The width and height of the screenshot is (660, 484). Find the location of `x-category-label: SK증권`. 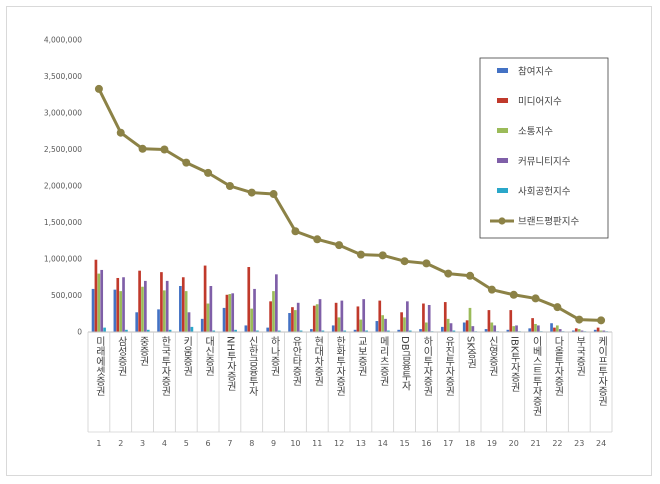

x-category-label: SK증권 is located at coordinates (471, 352).